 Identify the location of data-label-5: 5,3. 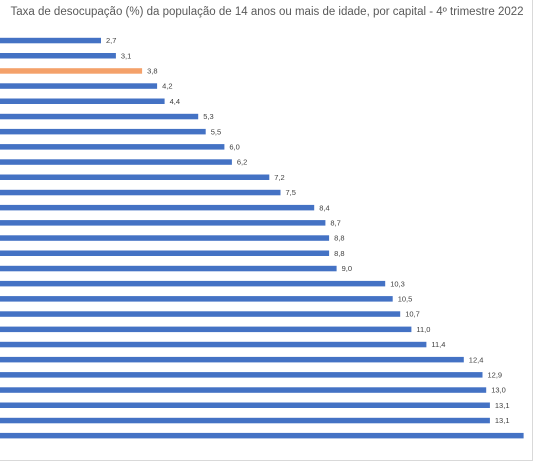
(208, 116).